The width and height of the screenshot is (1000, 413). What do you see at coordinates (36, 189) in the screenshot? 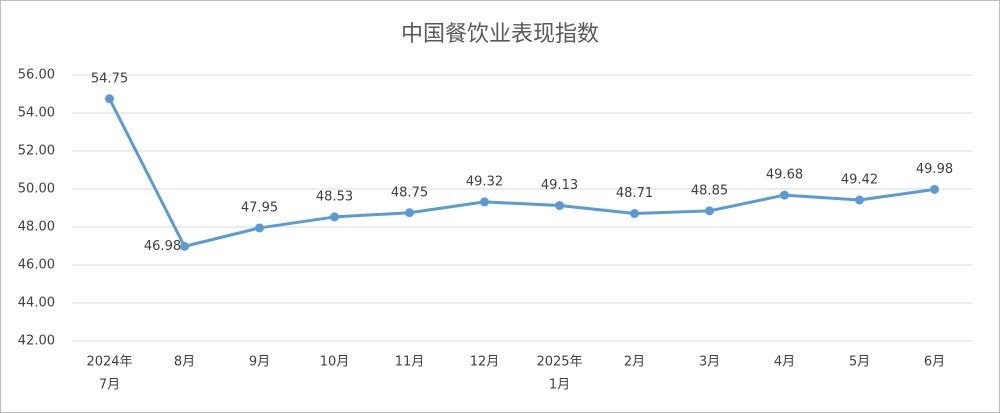
I see `y-tick-label: 50.00` at bounding box center [36, 189].